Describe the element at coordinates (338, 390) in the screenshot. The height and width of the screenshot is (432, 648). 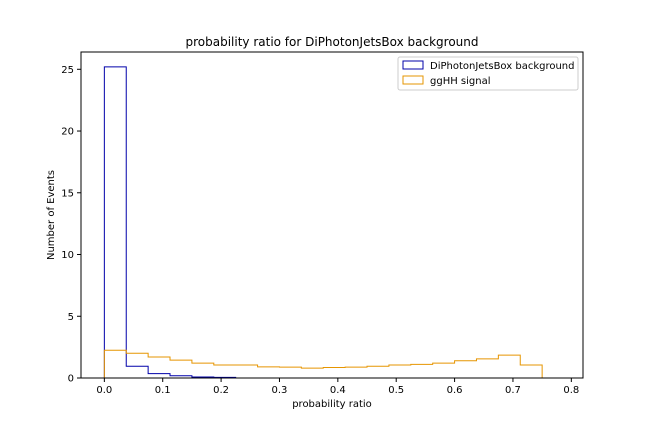
I see `x-tick-label: 0.4` at that location.